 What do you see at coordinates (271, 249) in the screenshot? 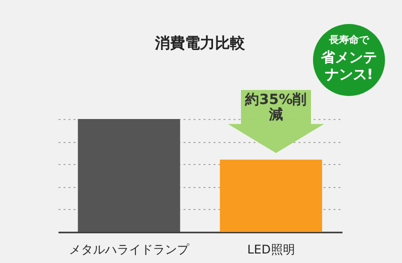
I see `x-tick-label: LED照明` at bounding box center [271, 249].